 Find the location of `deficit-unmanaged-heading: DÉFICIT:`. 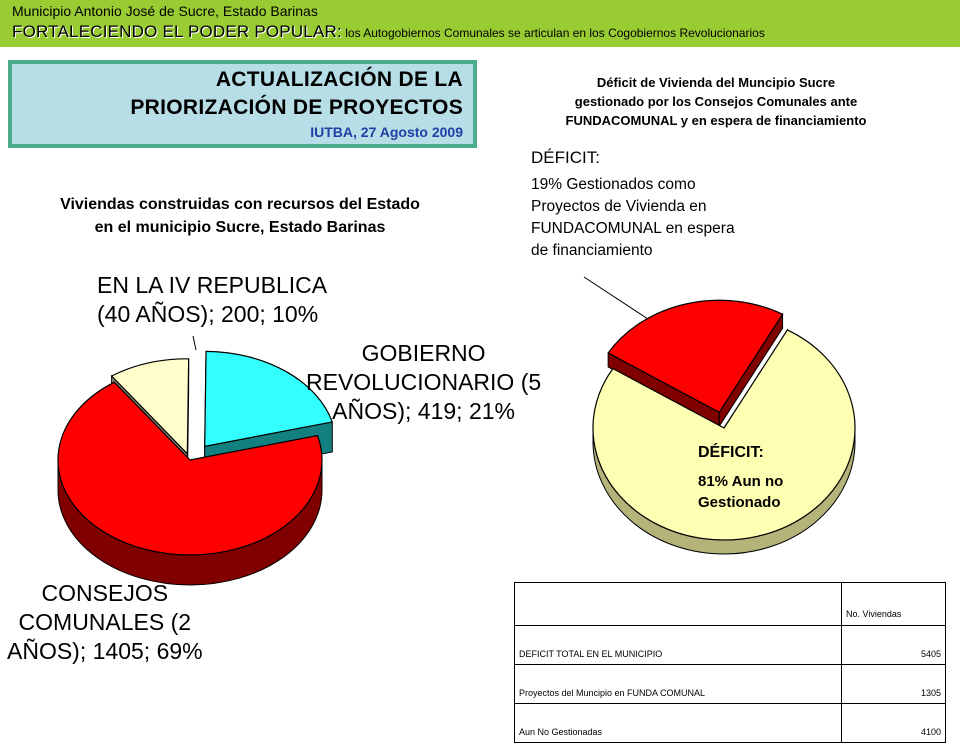

deficit-unmanaged-heading: DÉFICIT: is located at coordinates (731, 452).